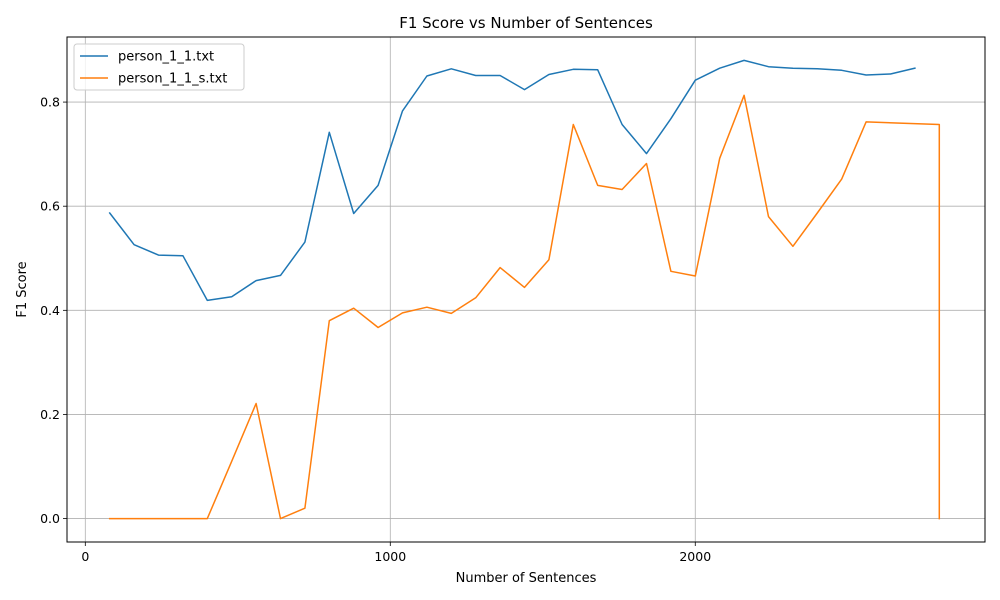  What do you see at coordinates (172, 79) in the screenshot?
I see `legend-label-person-1-1-s: person_1_1_s.txt` at bounding box center [172, 79].